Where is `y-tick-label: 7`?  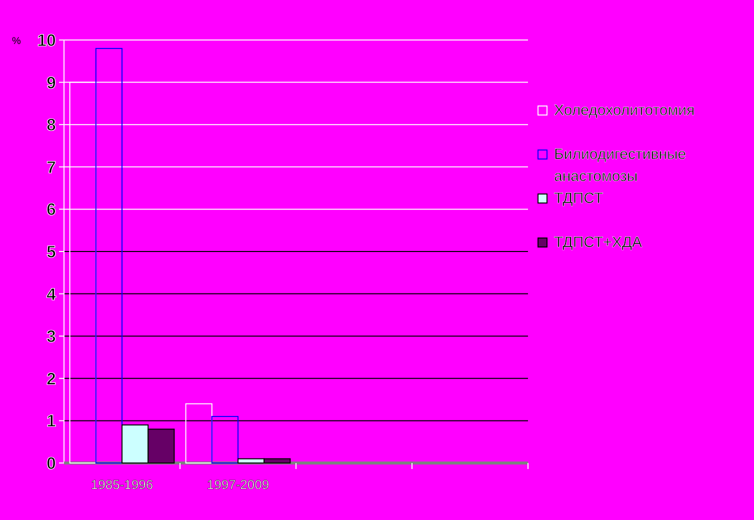 y-tick-label: 7 is located at coordinates (51, 167).